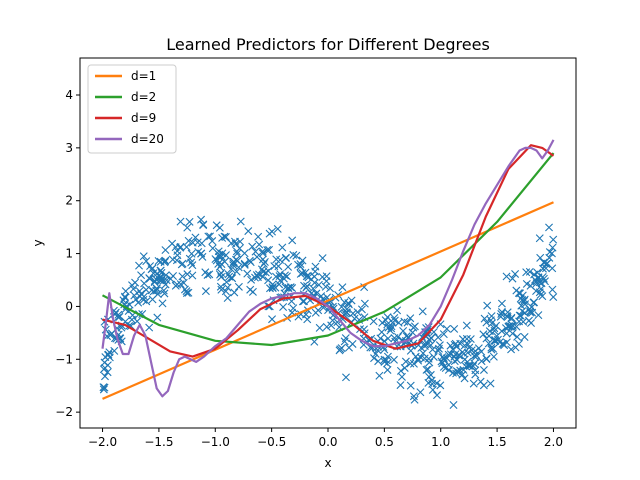  Describe the element at coordinates (69, 148) in the screenshot. I see `y-tick-label: 3` at that location.